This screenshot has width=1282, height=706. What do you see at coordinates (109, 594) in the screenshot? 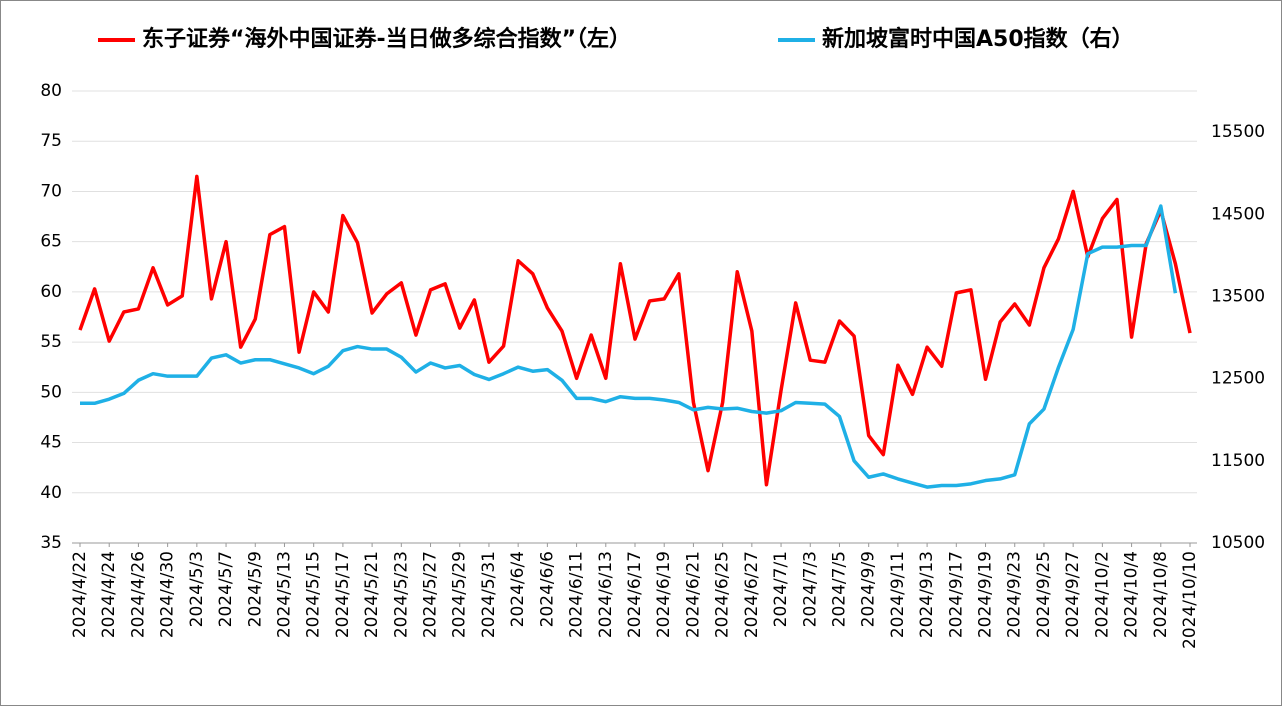
I see `x-tick-label: 2024/4/24` at bounding box center [109, 594].